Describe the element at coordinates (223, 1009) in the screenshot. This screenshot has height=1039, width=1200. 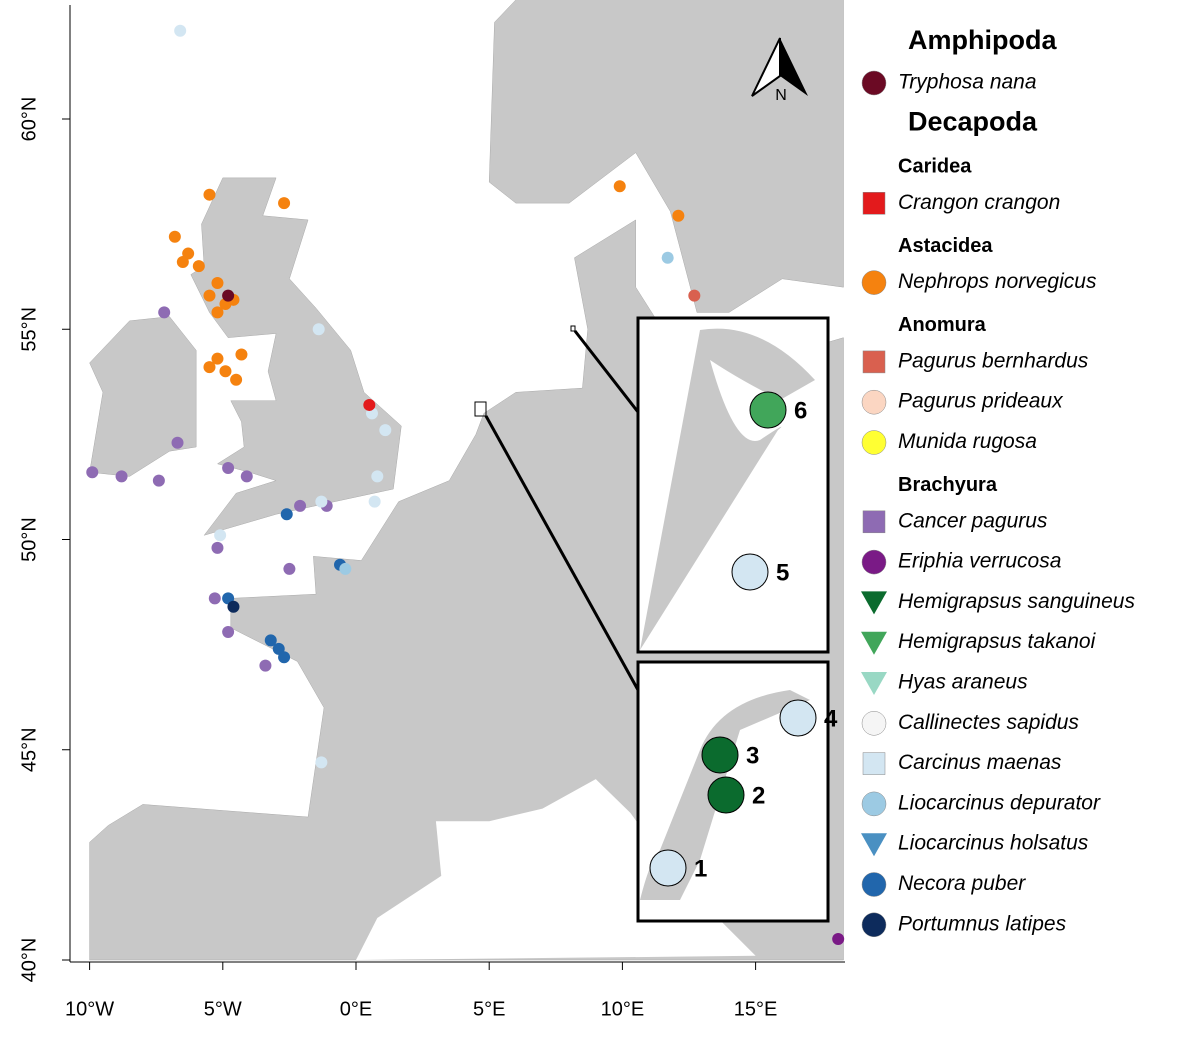
I see `x-tick-label: 5°W` at that location.